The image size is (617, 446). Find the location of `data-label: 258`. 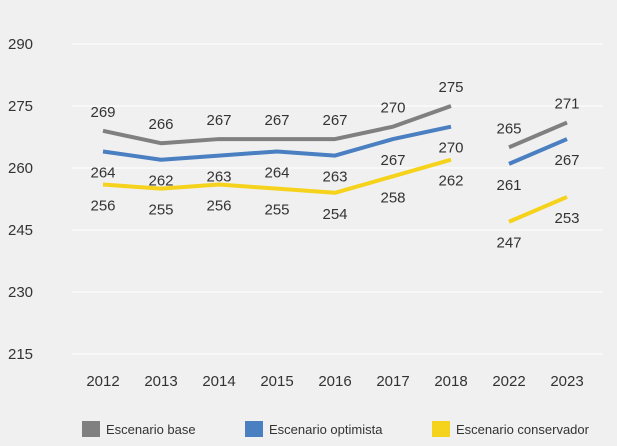

data-label: 258 is located at coordinates (392, 197).